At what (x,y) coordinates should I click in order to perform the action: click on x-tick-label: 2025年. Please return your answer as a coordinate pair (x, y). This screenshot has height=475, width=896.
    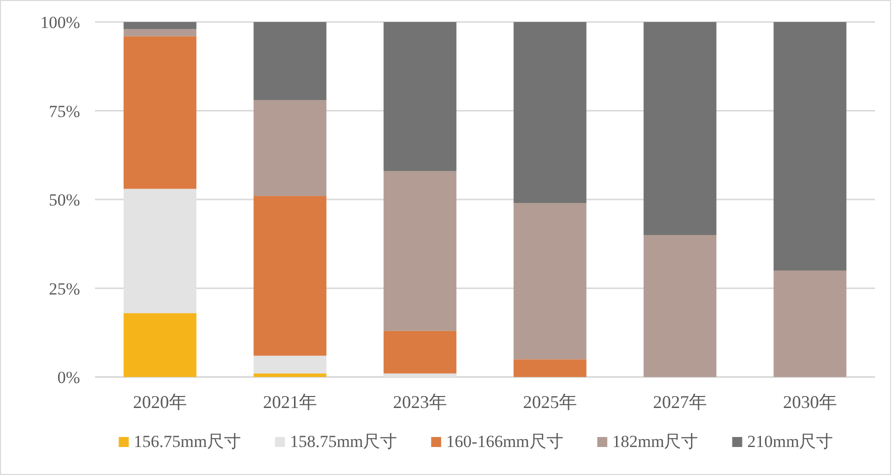
    Looking at the image, I should click on (550, 402).